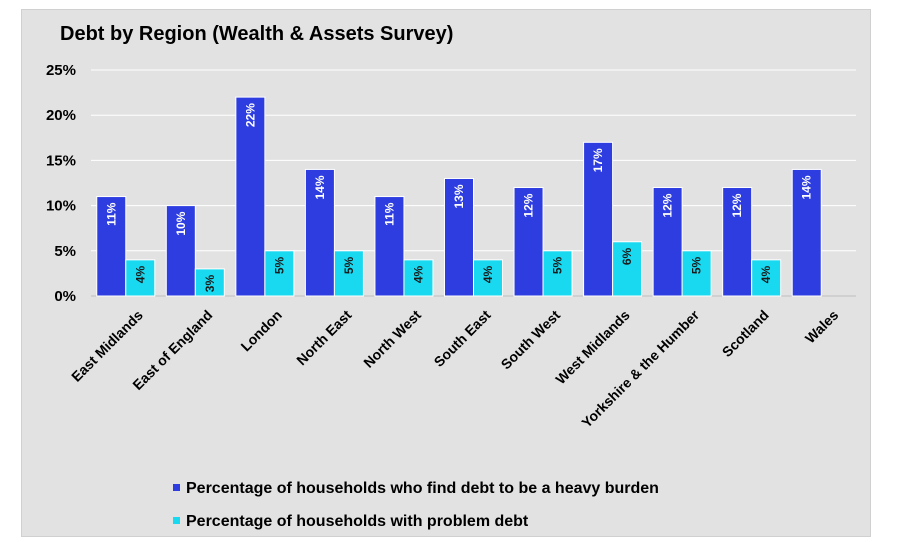 The height and width of the screenshot is (542, 897). What do you see at coordinates (107, 346) in the screenshot?
I see `x-tick-label: East Midlands` at bounding box center [107, 346].